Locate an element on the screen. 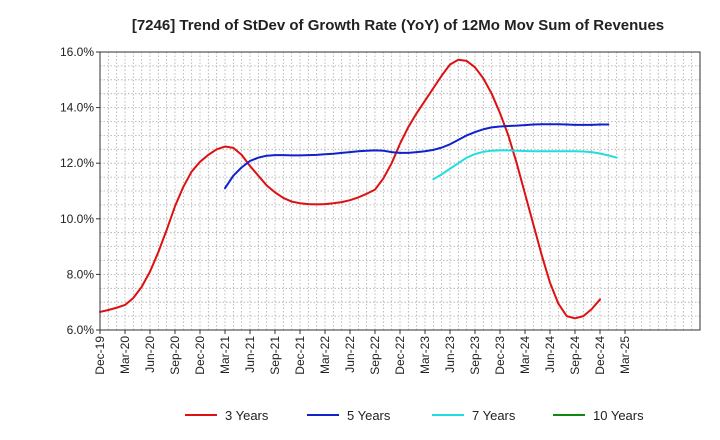 The width and height of the screenshot is (720, 440). y-tick-label: 16.0% is located at coordinates (77, 52).